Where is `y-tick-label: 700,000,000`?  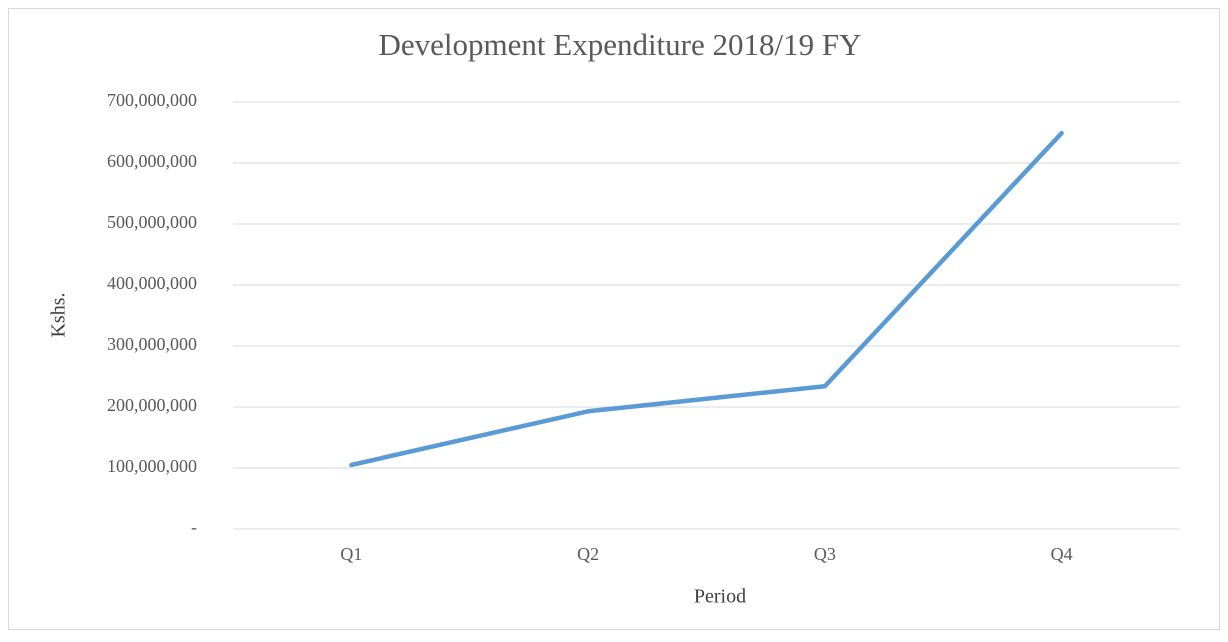 y-tick-label: 700,000,000 is located at coordinates (152, 100).